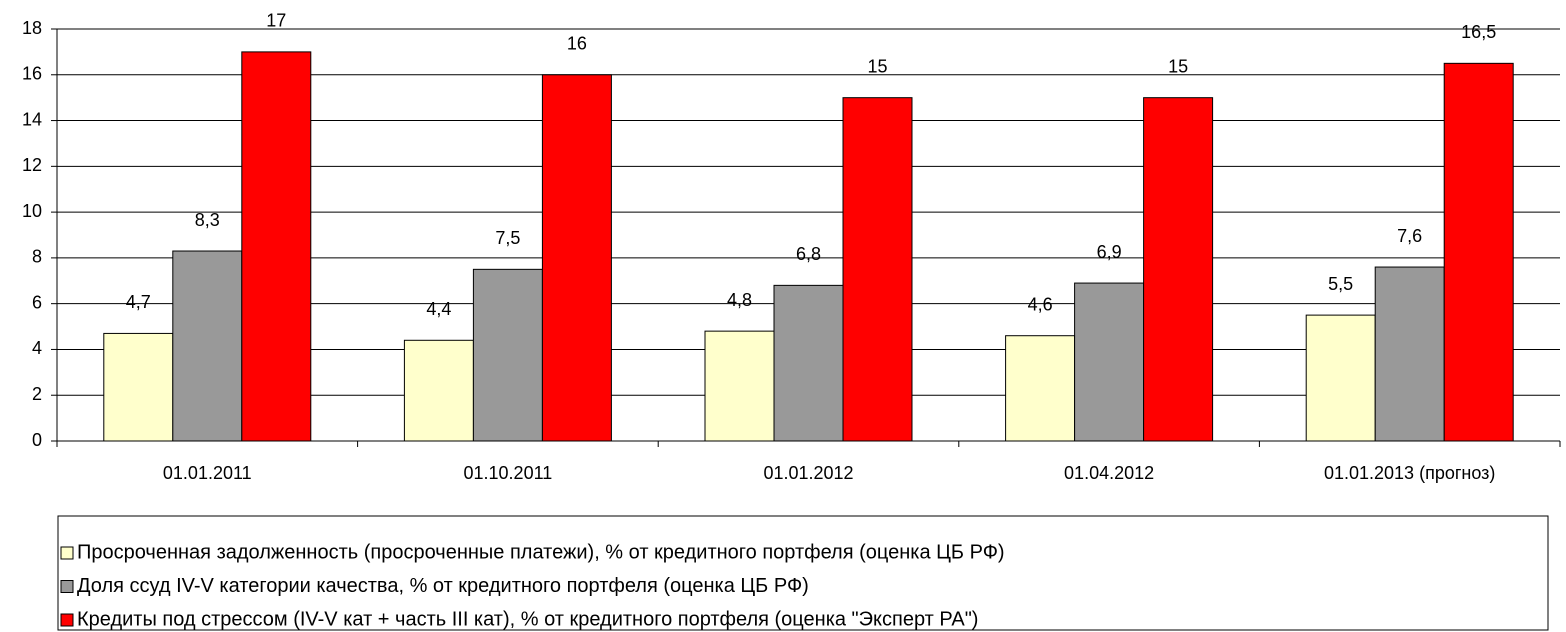 This screenshot has height=632, width=1566. Describe the element at coordinates (37, 348) in the screenshot. I see `y-tick-label: 4` at that location.